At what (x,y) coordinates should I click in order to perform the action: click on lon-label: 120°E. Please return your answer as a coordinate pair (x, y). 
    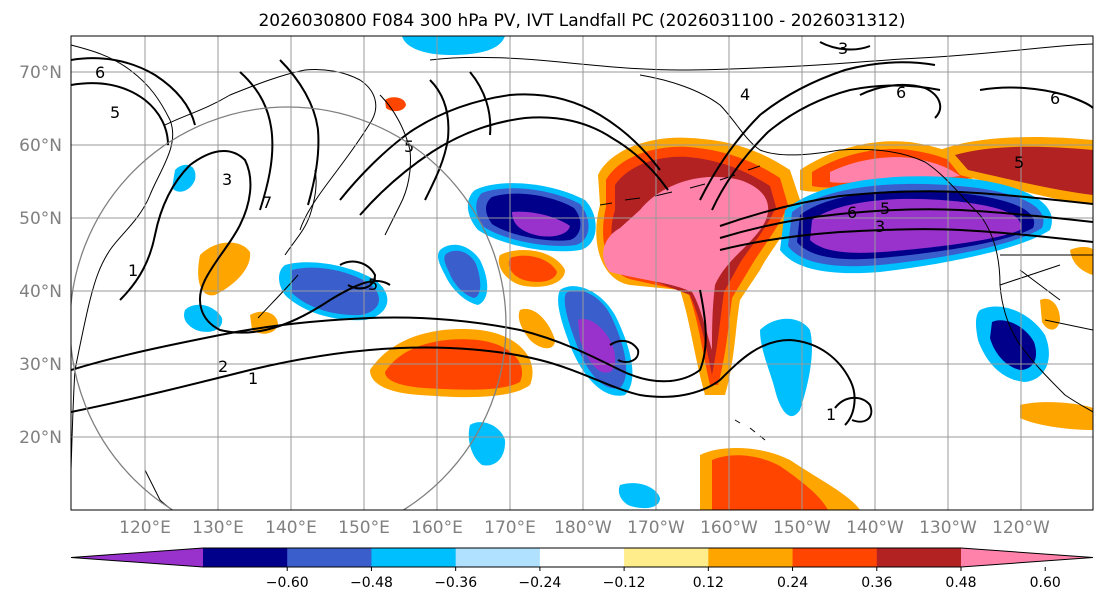
    Looking at the image, I should click on (145, 528).